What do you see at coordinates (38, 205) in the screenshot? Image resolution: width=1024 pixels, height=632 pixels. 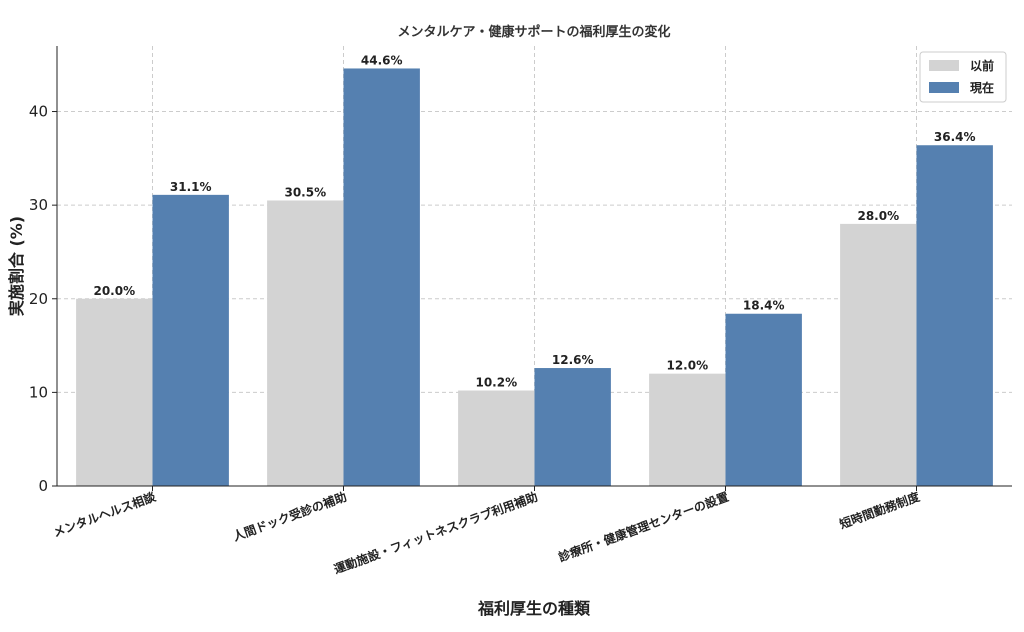 I see `y-tick-label: 30` at bounding box center [38, 205].